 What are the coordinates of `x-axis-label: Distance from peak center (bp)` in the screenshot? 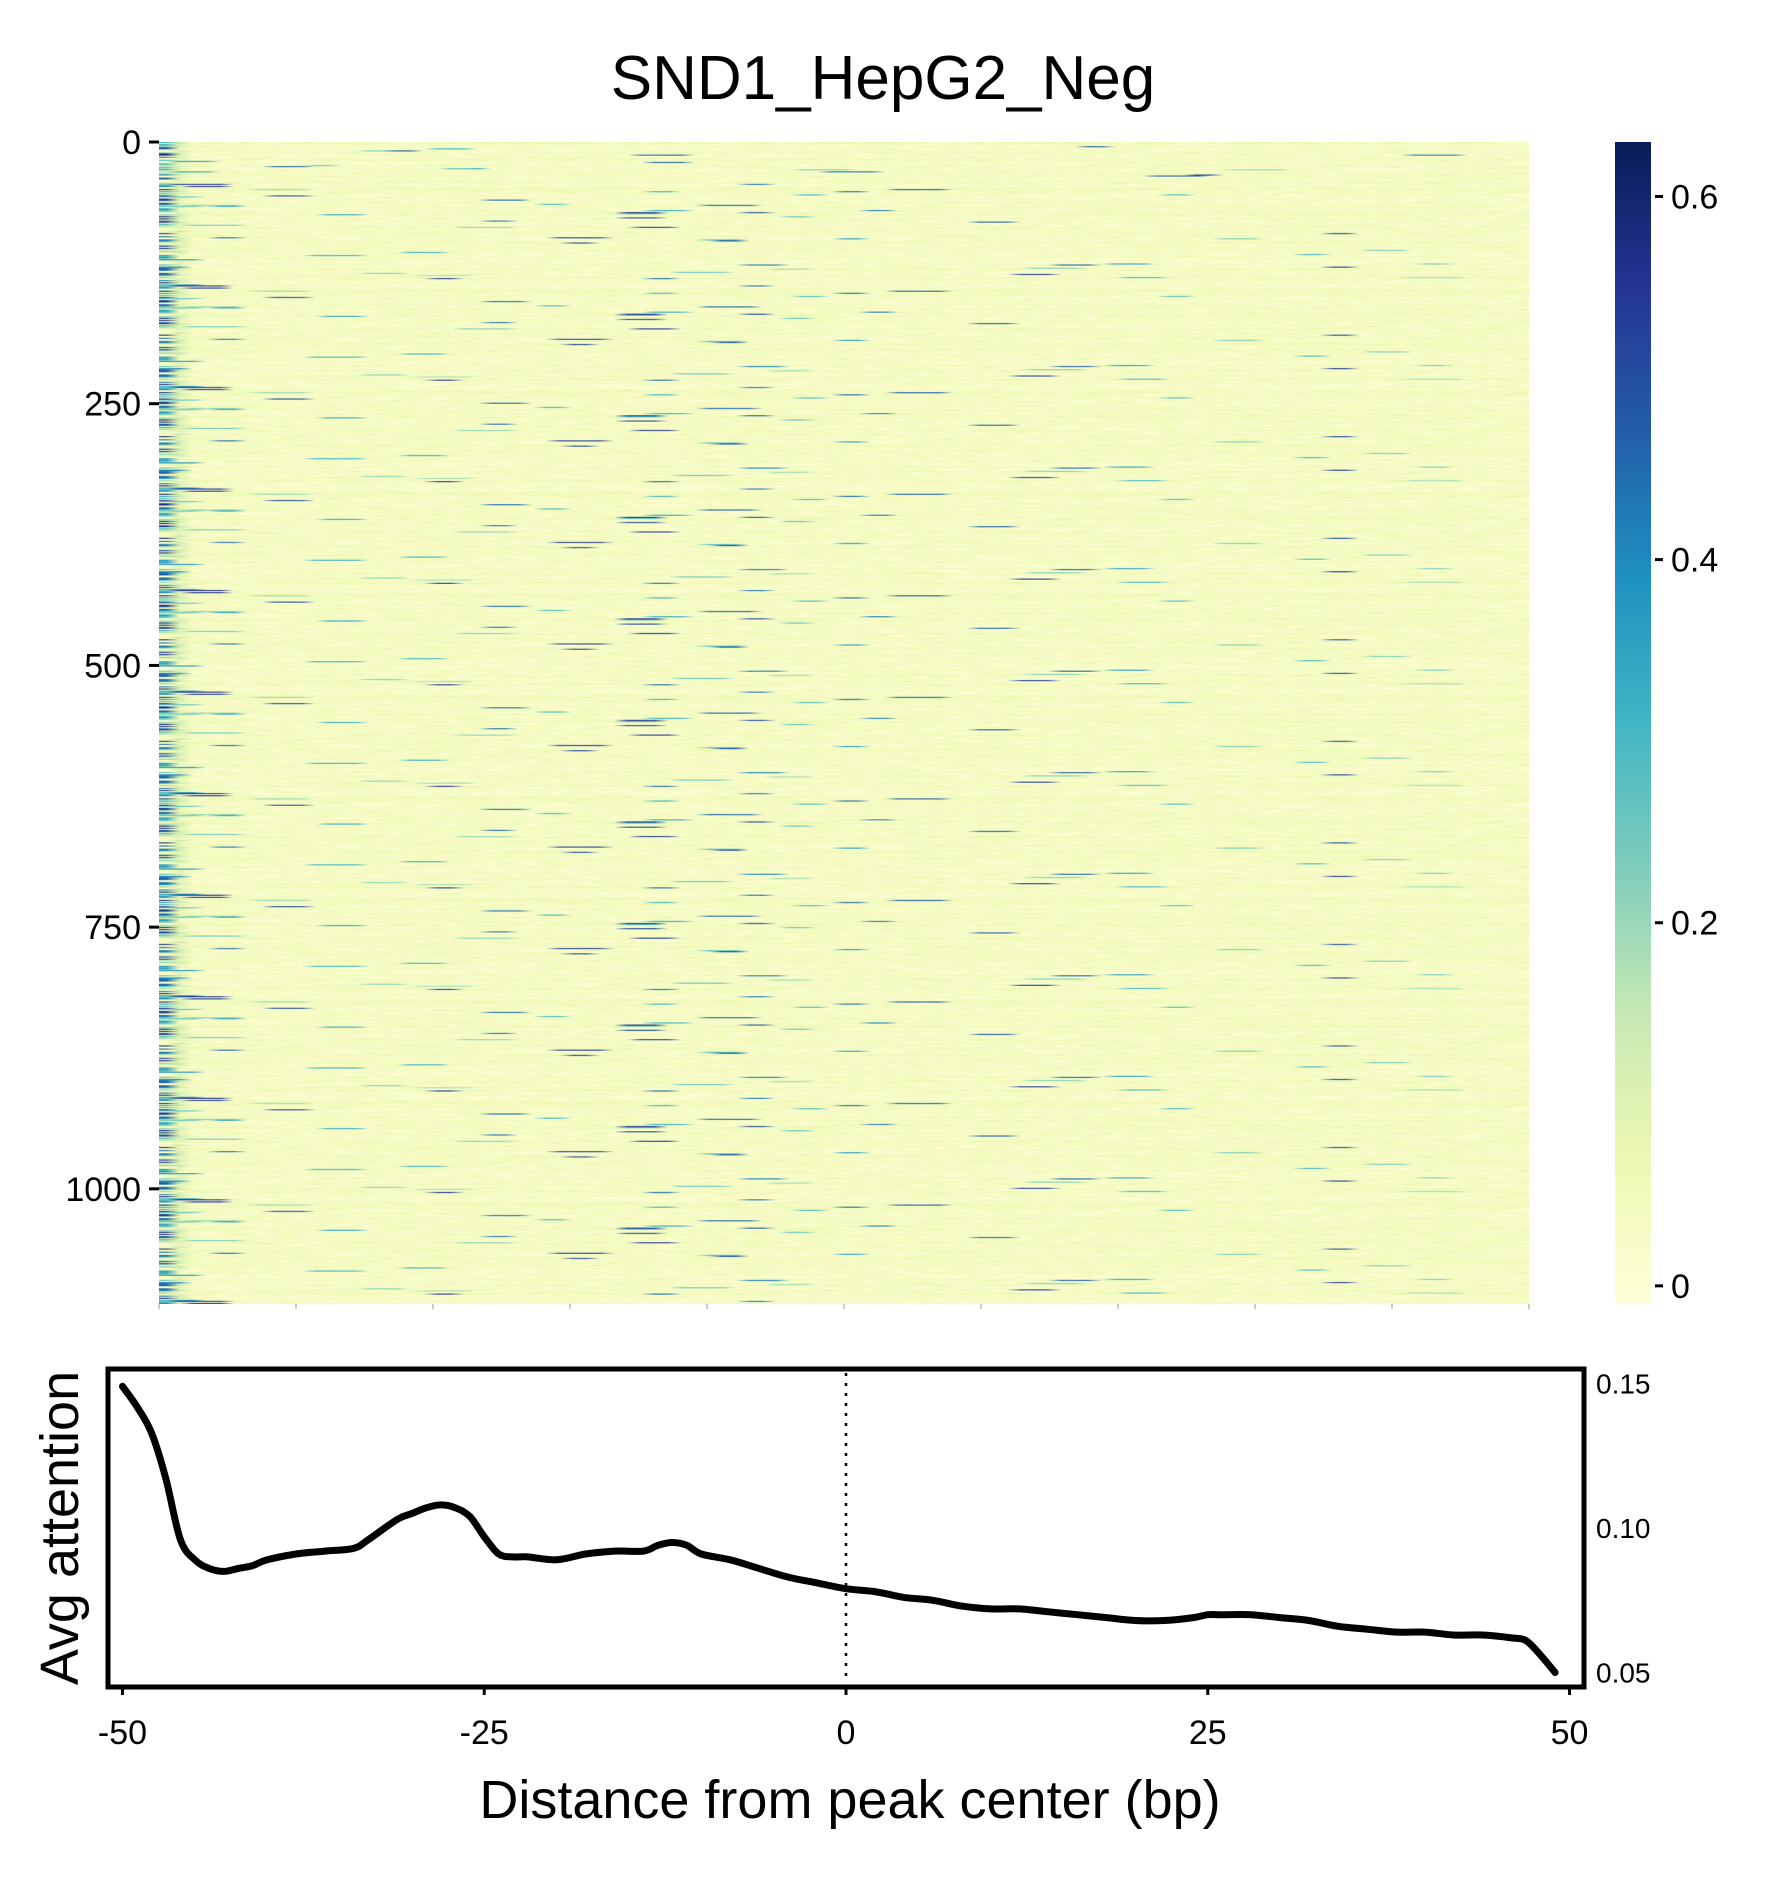 It's located at (849, 1800).